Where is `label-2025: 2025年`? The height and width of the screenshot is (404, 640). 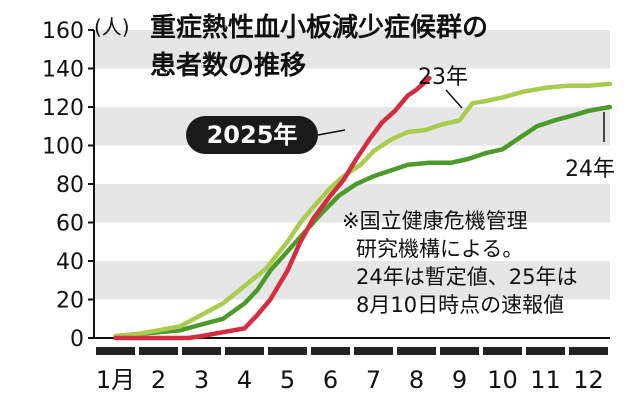 label-2025: 2025年 is located at coordinates (252, 135).